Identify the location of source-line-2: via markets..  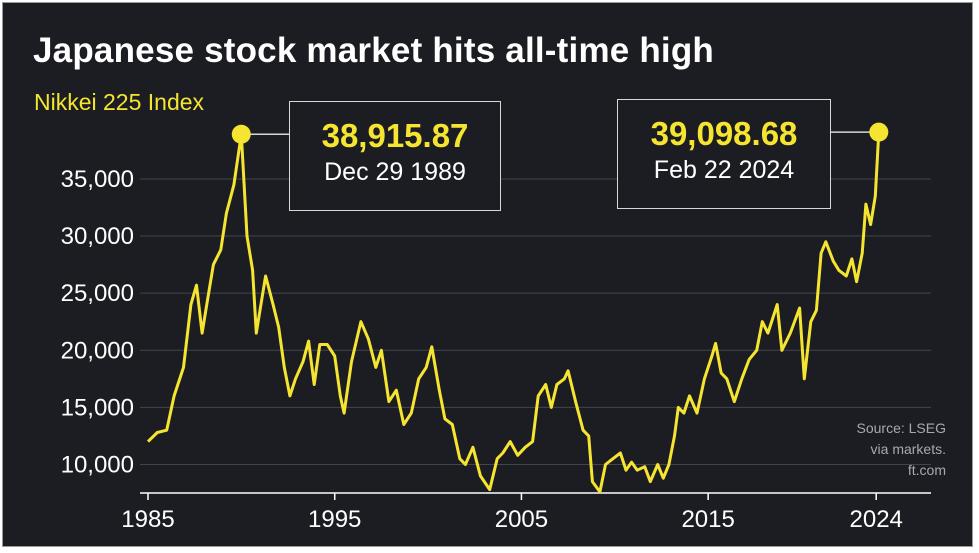
(908, 449).